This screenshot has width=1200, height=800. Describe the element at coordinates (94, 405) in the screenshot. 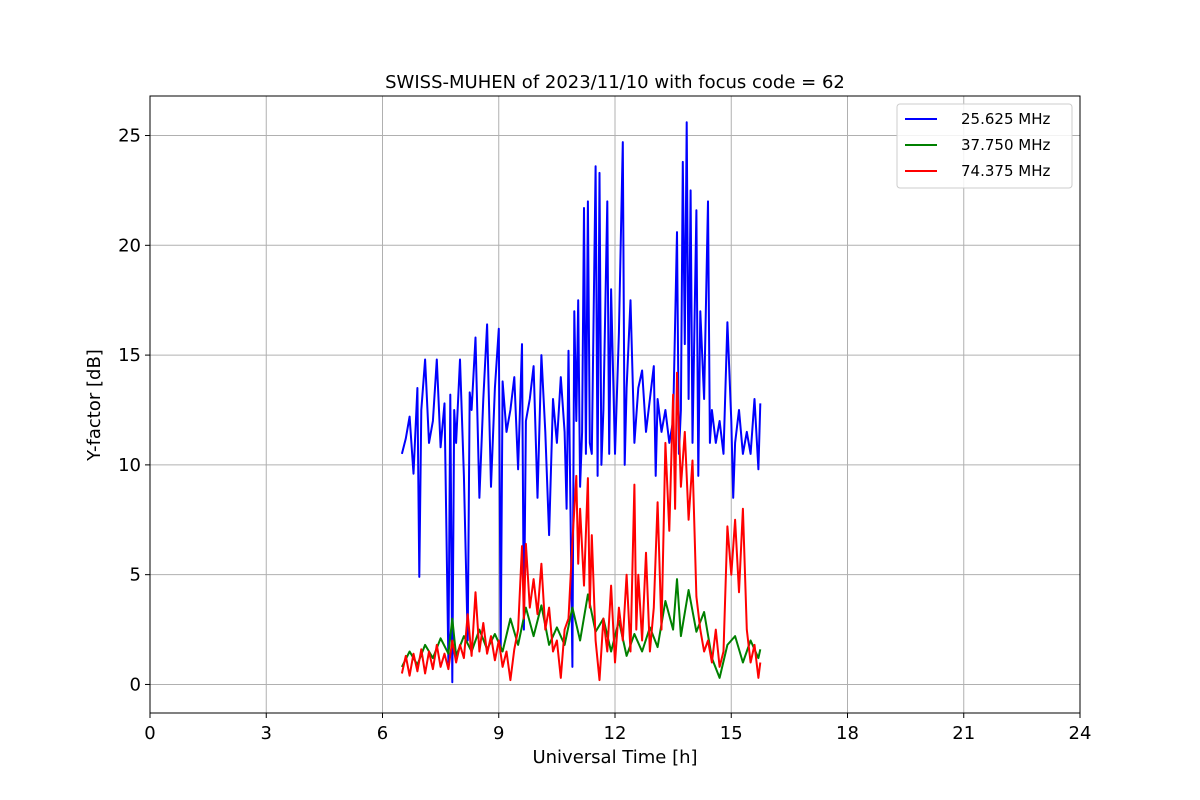

I see `y-axis-label: Y-factor [dB]` at that location.